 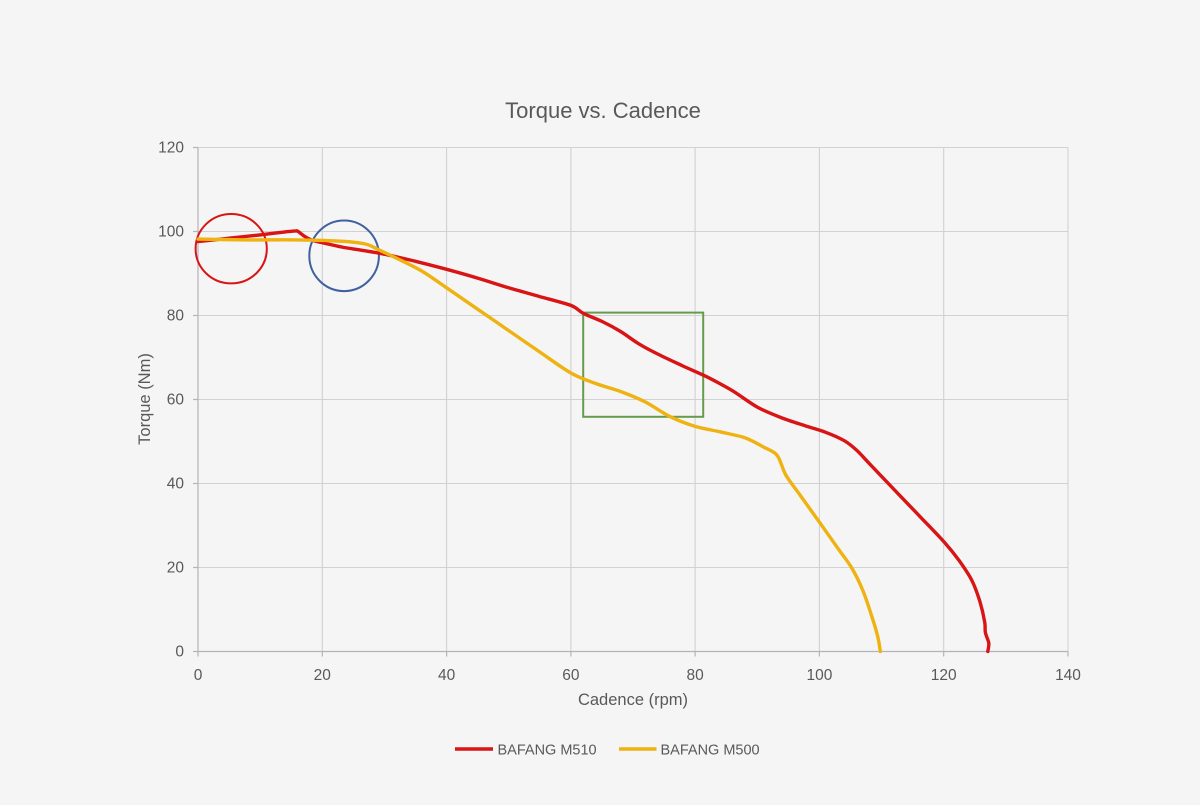 What do you see at coordinates (603, 110) in the screenshot?
I see `svg-text: Torque vs. Cadence` at bounding box center [603, 110].